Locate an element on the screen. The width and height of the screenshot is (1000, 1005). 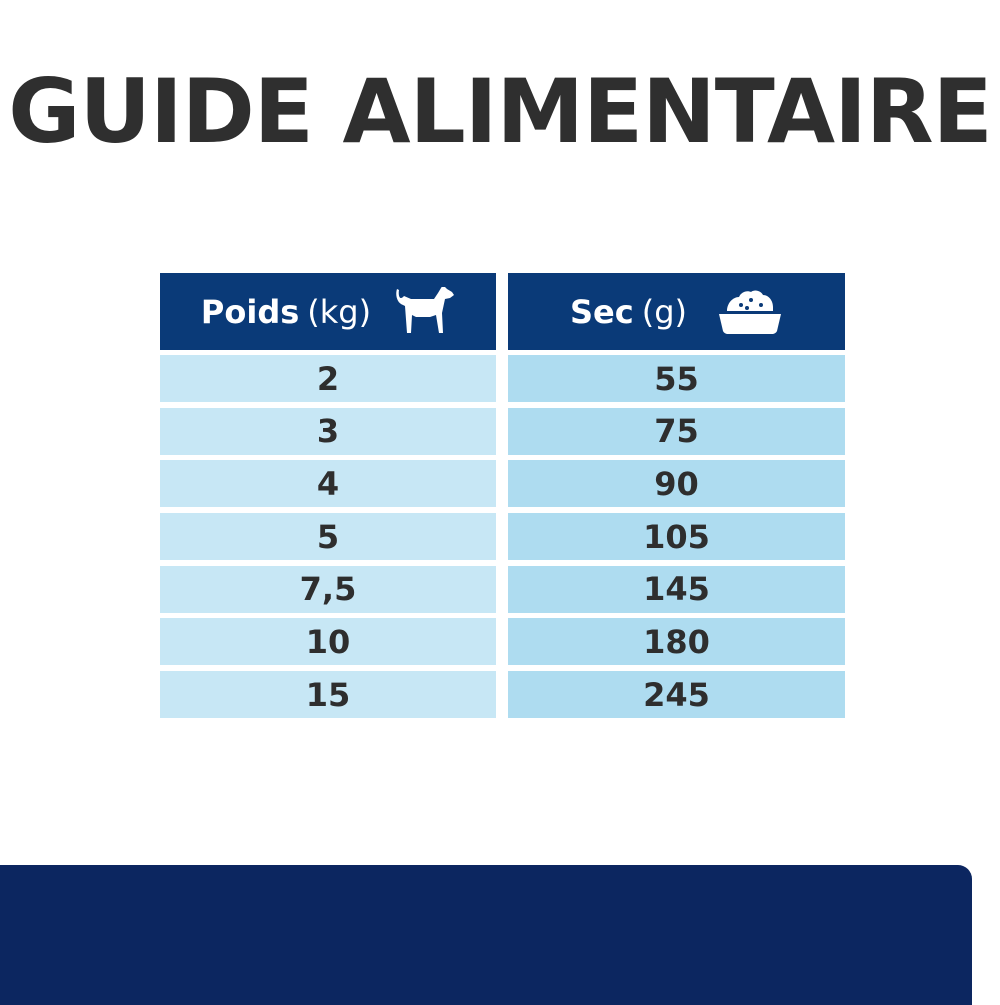
table-row: 4 90 is located at coordinates (502, 484).